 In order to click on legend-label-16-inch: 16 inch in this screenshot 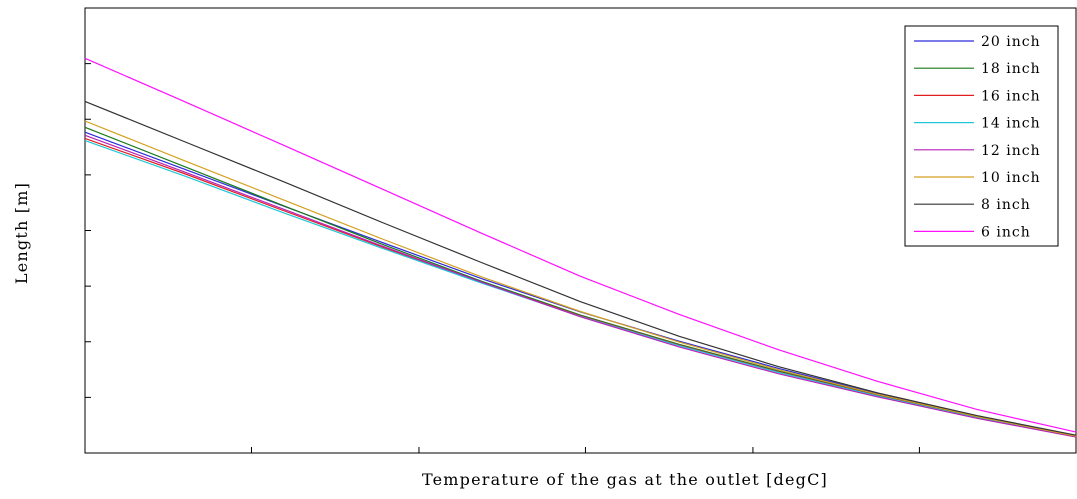, I will do `click(1011, 96)`.